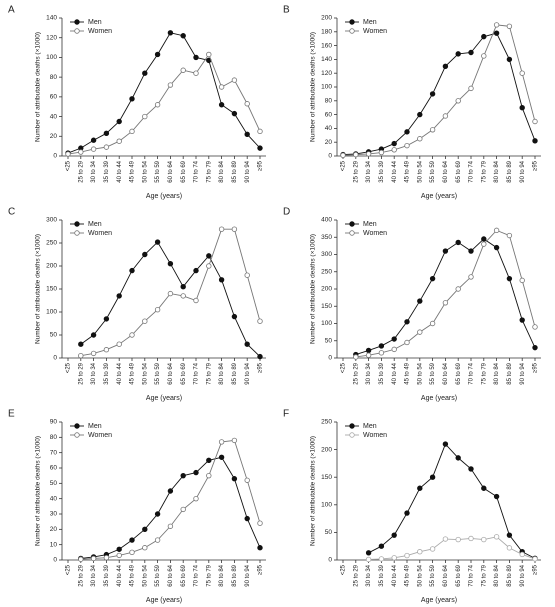 The width and height of the screenshot is (555, 607). Describe the element at coordinates (54, 77) in the screenshot. I see `y-tick-label: 80` at that location.